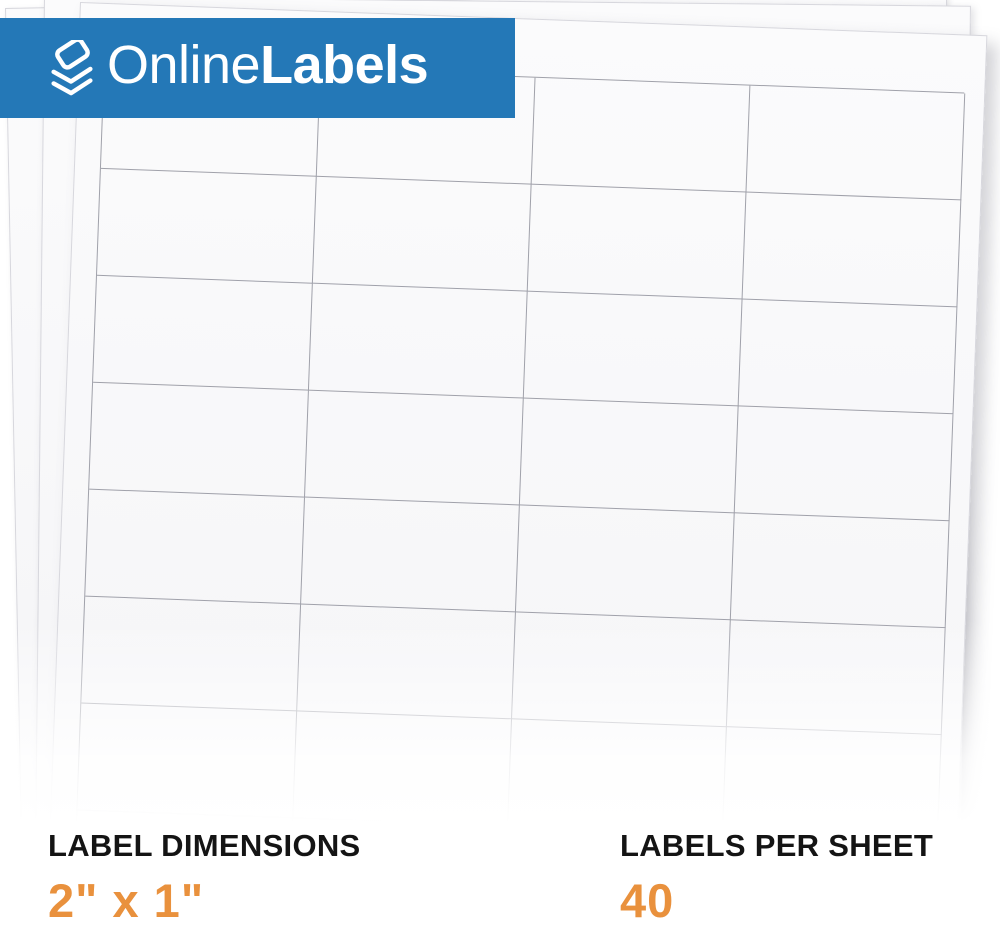  What do you see at coordinates (204, 845) in the screenshot?
I see `label-dimensions-heading: LABEL DIMENSIONS` at bounding box center [204, 845].